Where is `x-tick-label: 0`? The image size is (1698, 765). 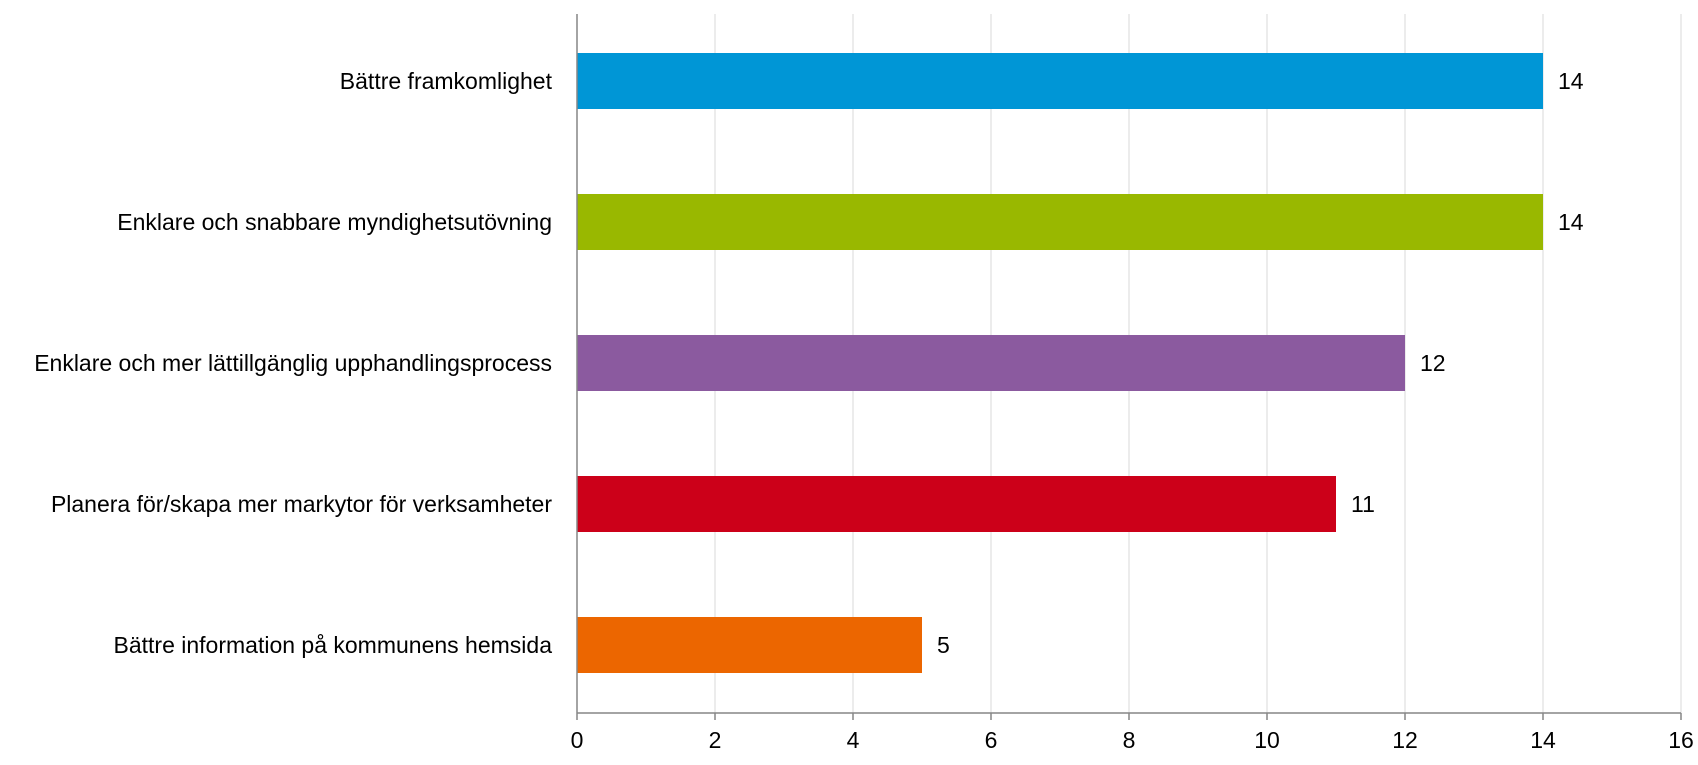 x-tick-label: 0 is located at coordinates (577, 740).